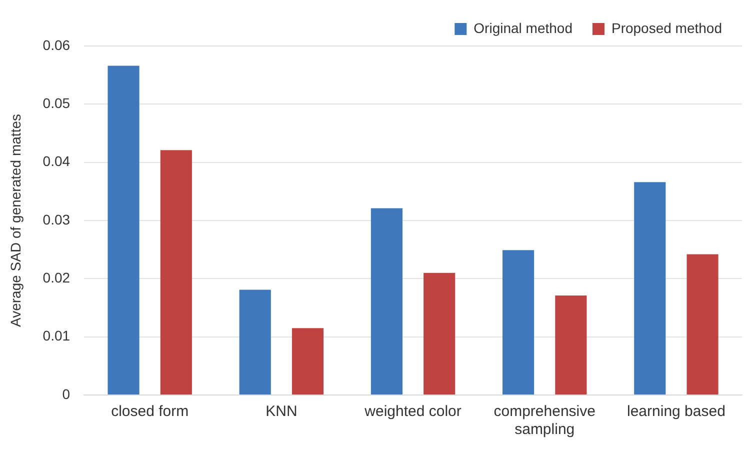 The height and width of the screenshot is (451, 748). I want to click on y-axis-title: Average SAD of generated mattes, so click(15, 220).